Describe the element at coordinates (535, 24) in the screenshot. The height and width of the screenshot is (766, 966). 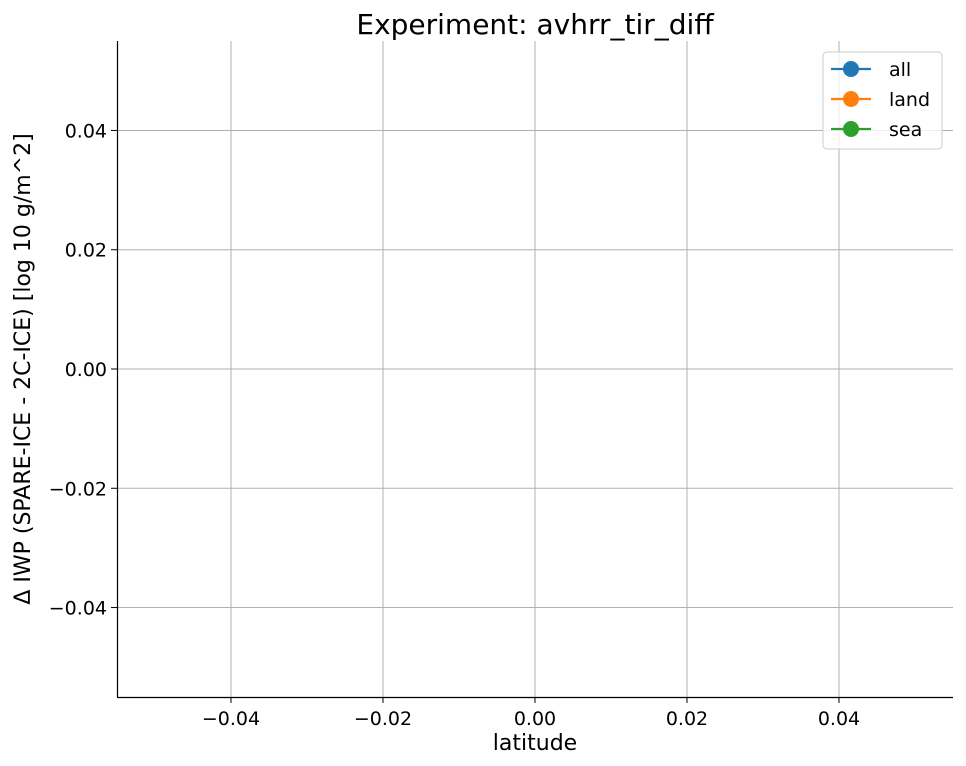
I see `chart-title: Experiment: avhrr_tir_diff` at that location.